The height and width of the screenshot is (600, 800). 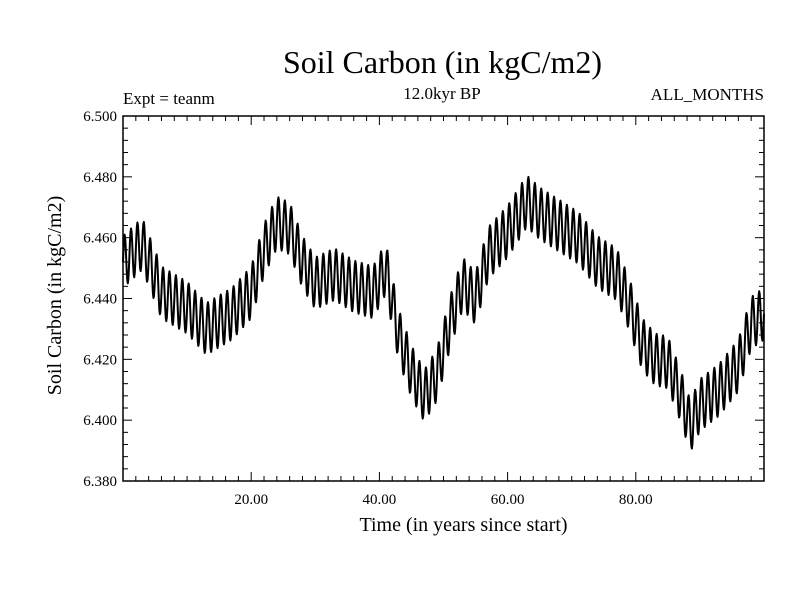 I want to click on x-tick-label: 40.00, so click(x=380, y=500).